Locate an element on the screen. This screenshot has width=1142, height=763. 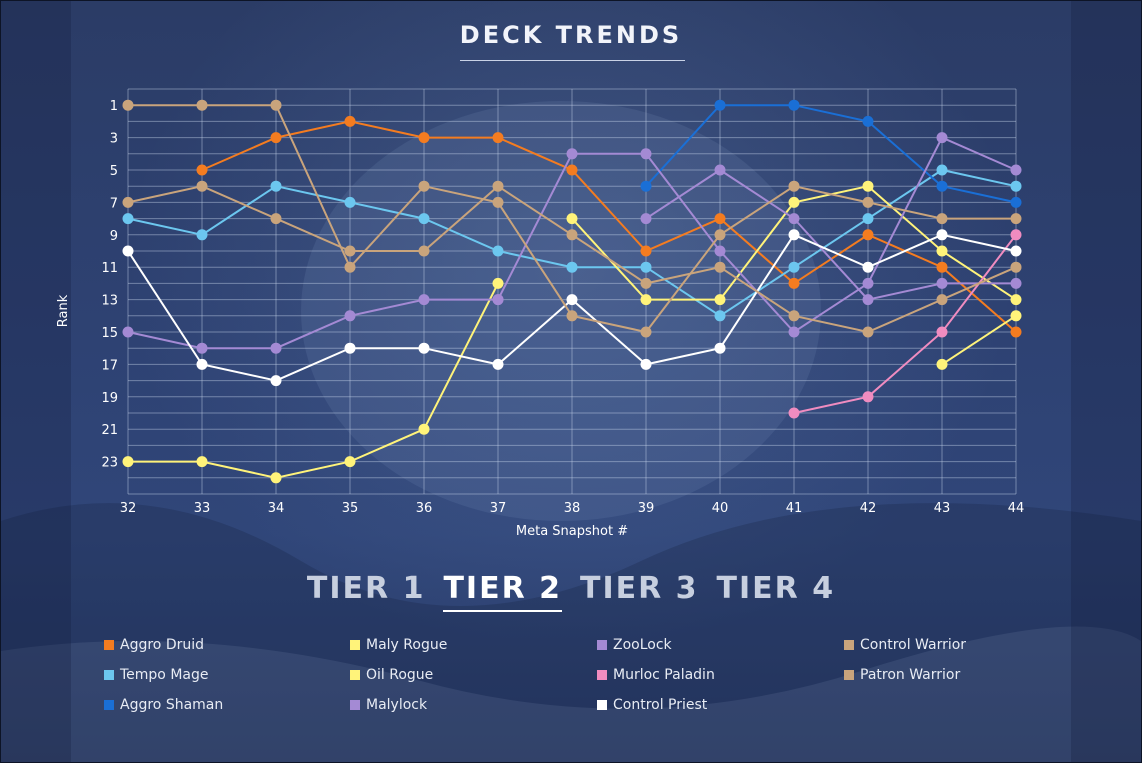
legend-item-aggro-shaman: Aggro Shaman is located at coordinates (163, 705).